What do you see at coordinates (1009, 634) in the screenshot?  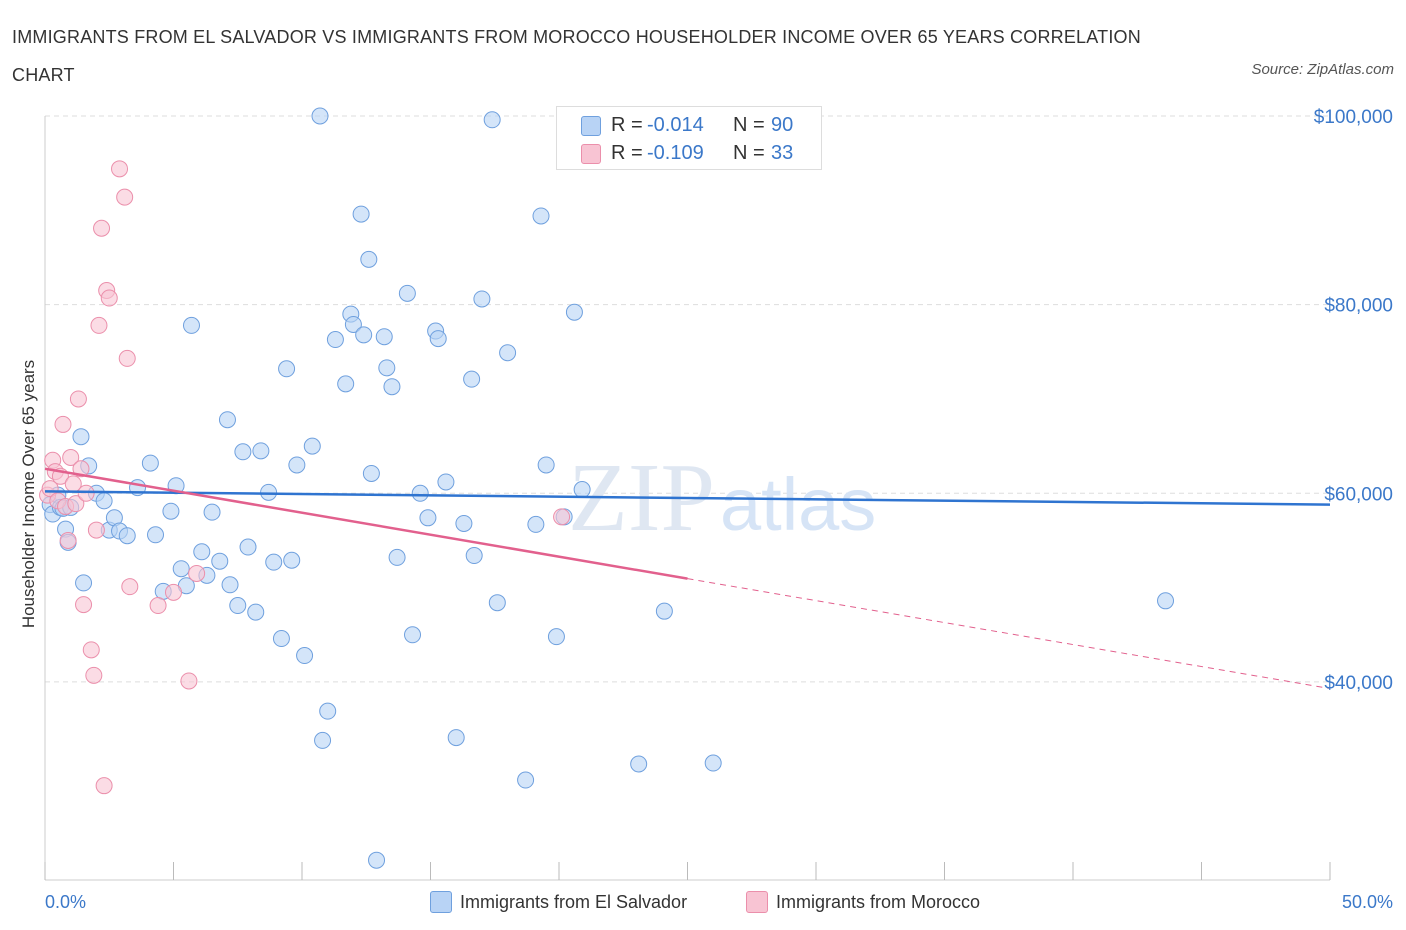 I see `trend-line-morocco-extension` at bounding box center [1009, 634].